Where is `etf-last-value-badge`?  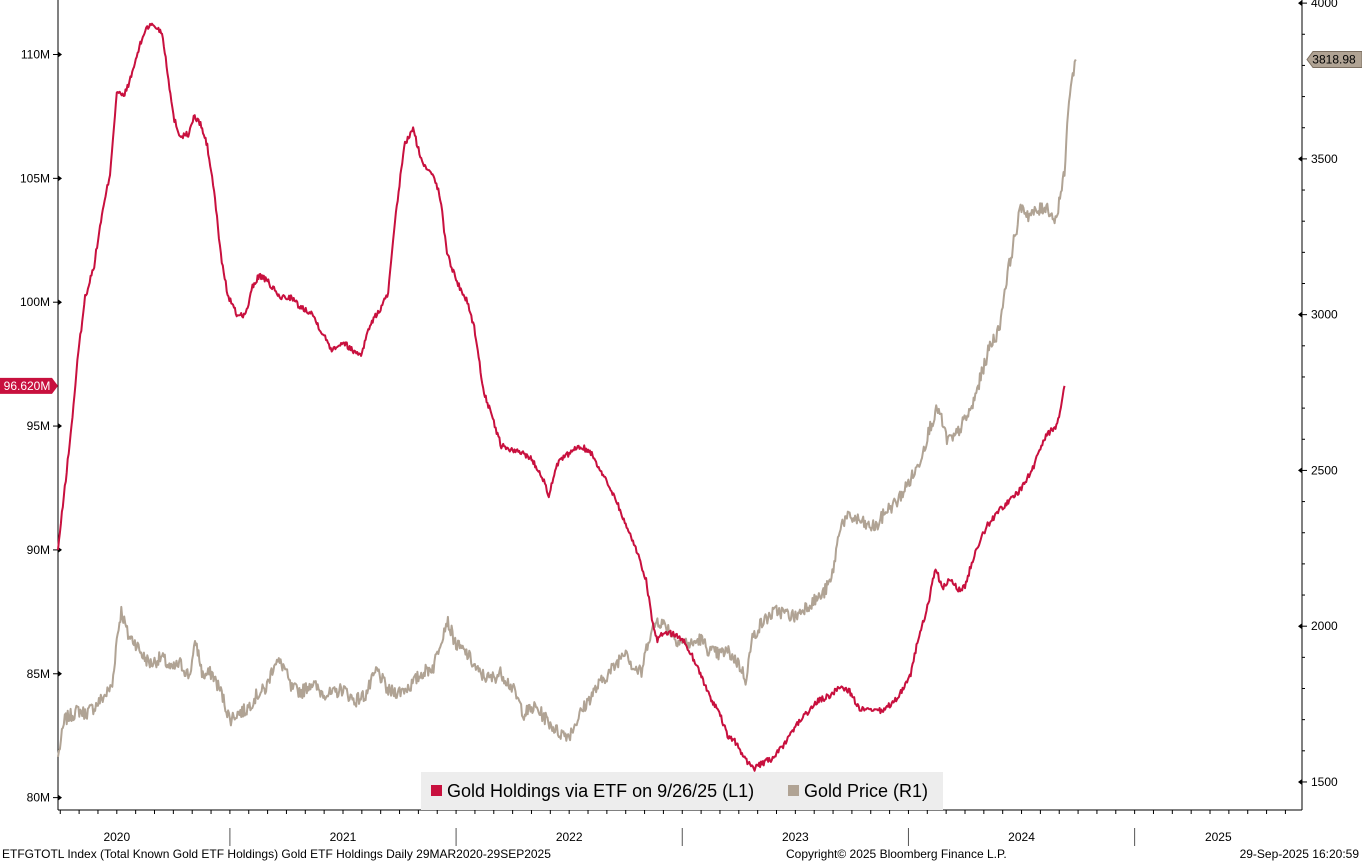 etf-last-value-badge is located at coordinates (29, 385).